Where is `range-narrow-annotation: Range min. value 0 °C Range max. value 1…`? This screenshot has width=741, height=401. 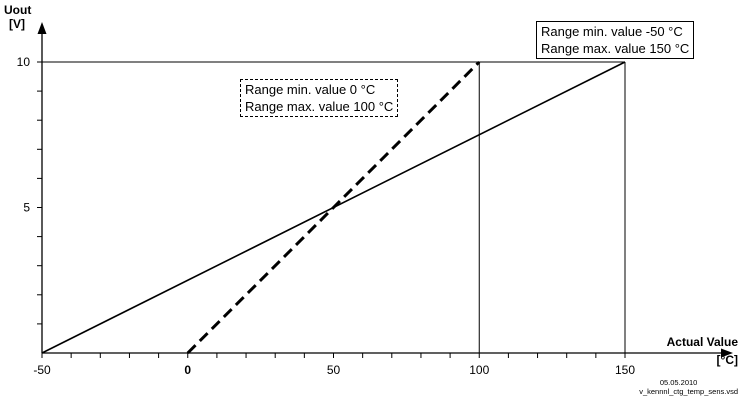
range-narrow-annotation: Range min. value 0 °C Range max. value 1… is located at coordinates (319, 98).